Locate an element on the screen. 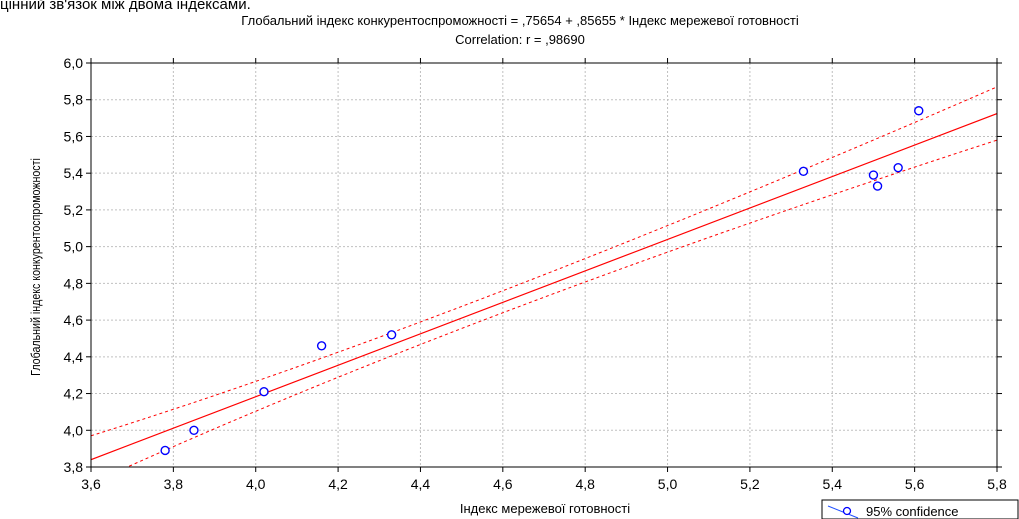  legend-label: 95% confidence is located at coordinates (912, 511).